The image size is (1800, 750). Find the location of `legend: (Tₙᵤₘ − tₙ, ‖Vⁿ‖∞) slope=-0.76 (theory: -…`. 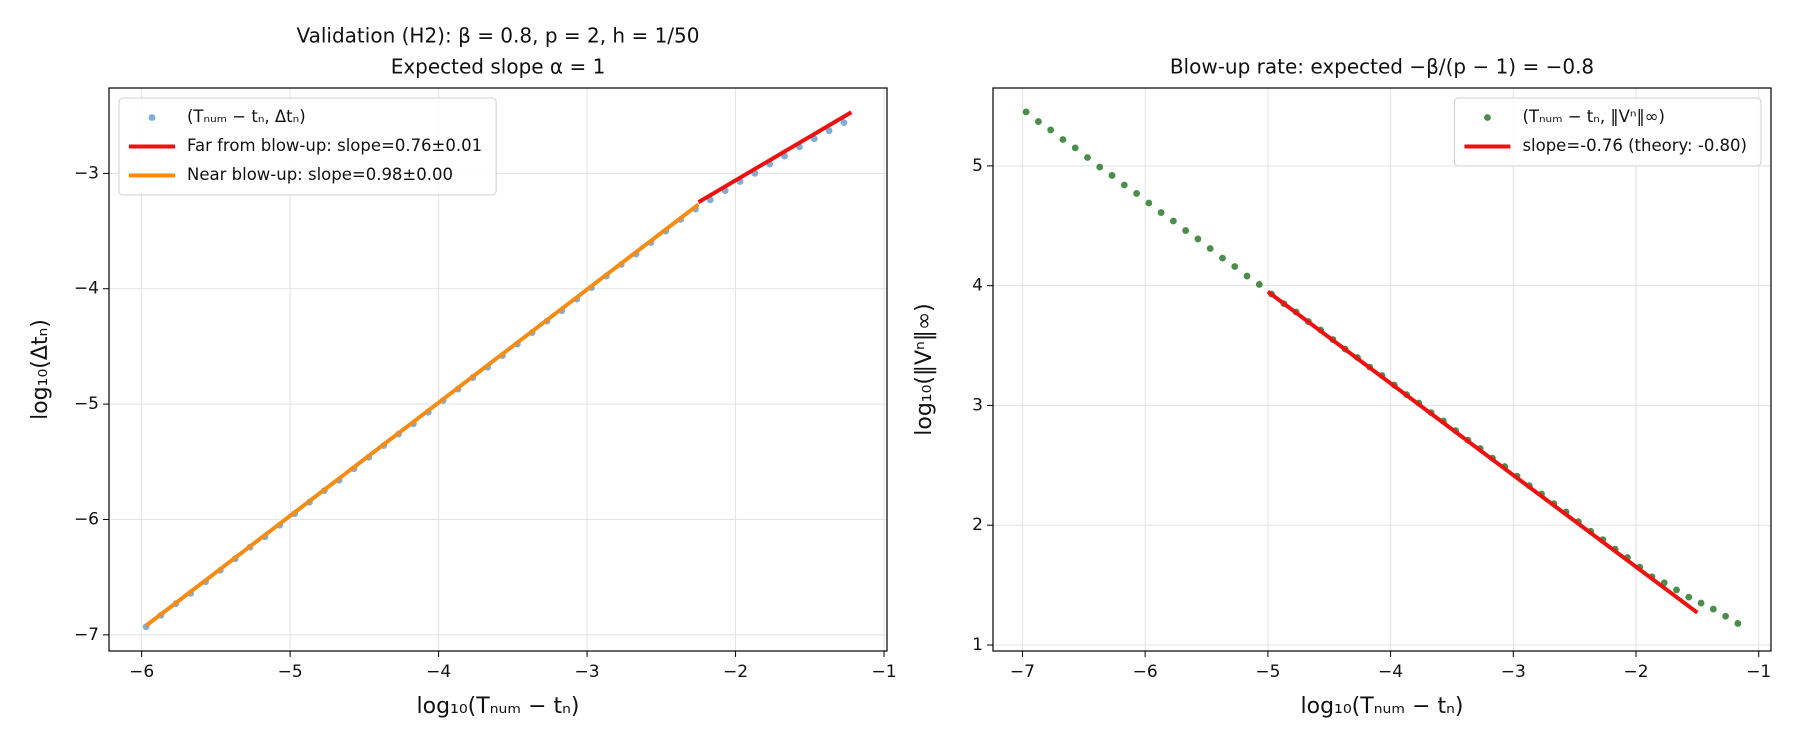

legend: (Tₙᵤₘ − tₙ, ‖Vⁿ‖∞) slope=-0.76 (theory: -… is located at coordinates (1607, 132).